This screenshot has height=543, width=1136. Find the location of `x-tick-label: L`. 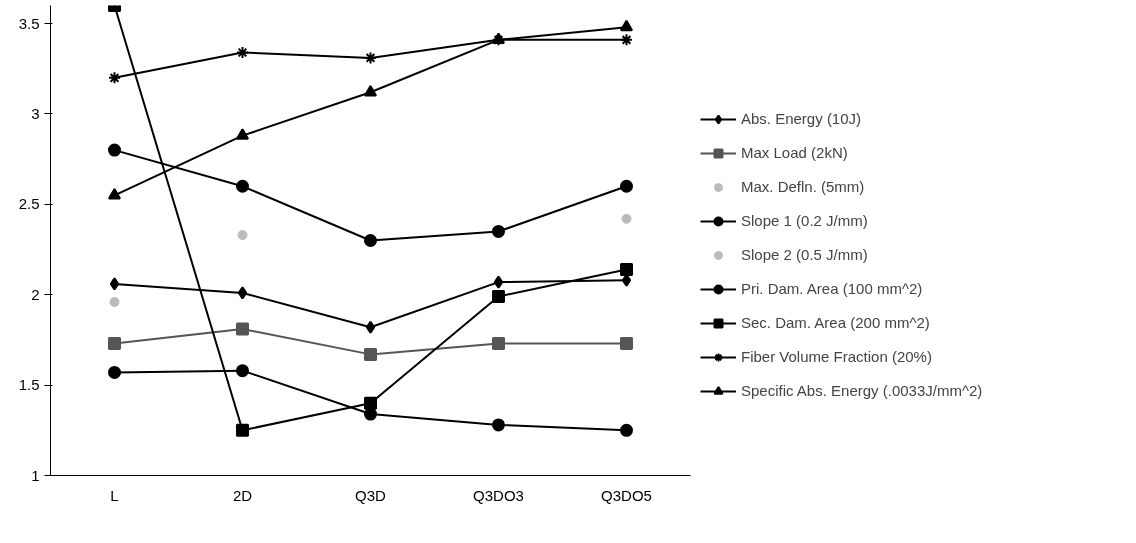

x-tick-label: L is located at coordinates (114, 495).